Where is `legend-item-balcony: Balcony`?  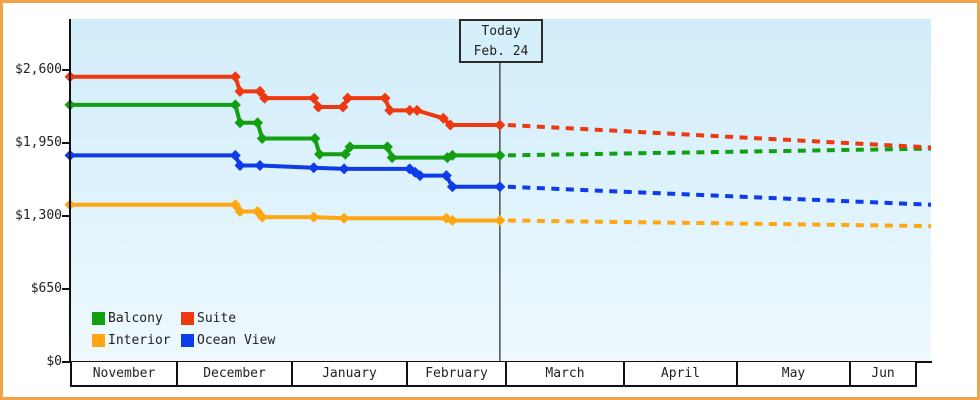 legend-item-balcony: Balcony is located at coordinates (136, 318).